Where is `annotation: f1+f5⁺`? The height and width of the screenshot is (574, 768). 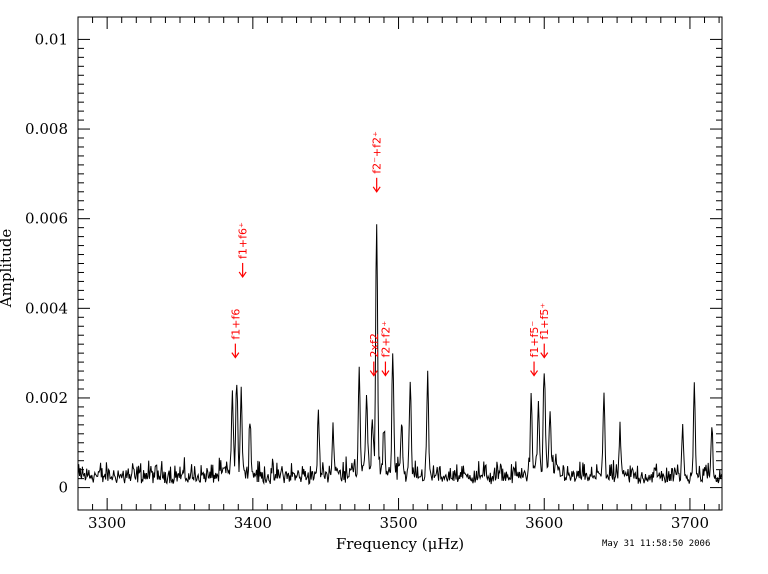
annotation: f1+f5⁺ is located at coordinates (544, 331).